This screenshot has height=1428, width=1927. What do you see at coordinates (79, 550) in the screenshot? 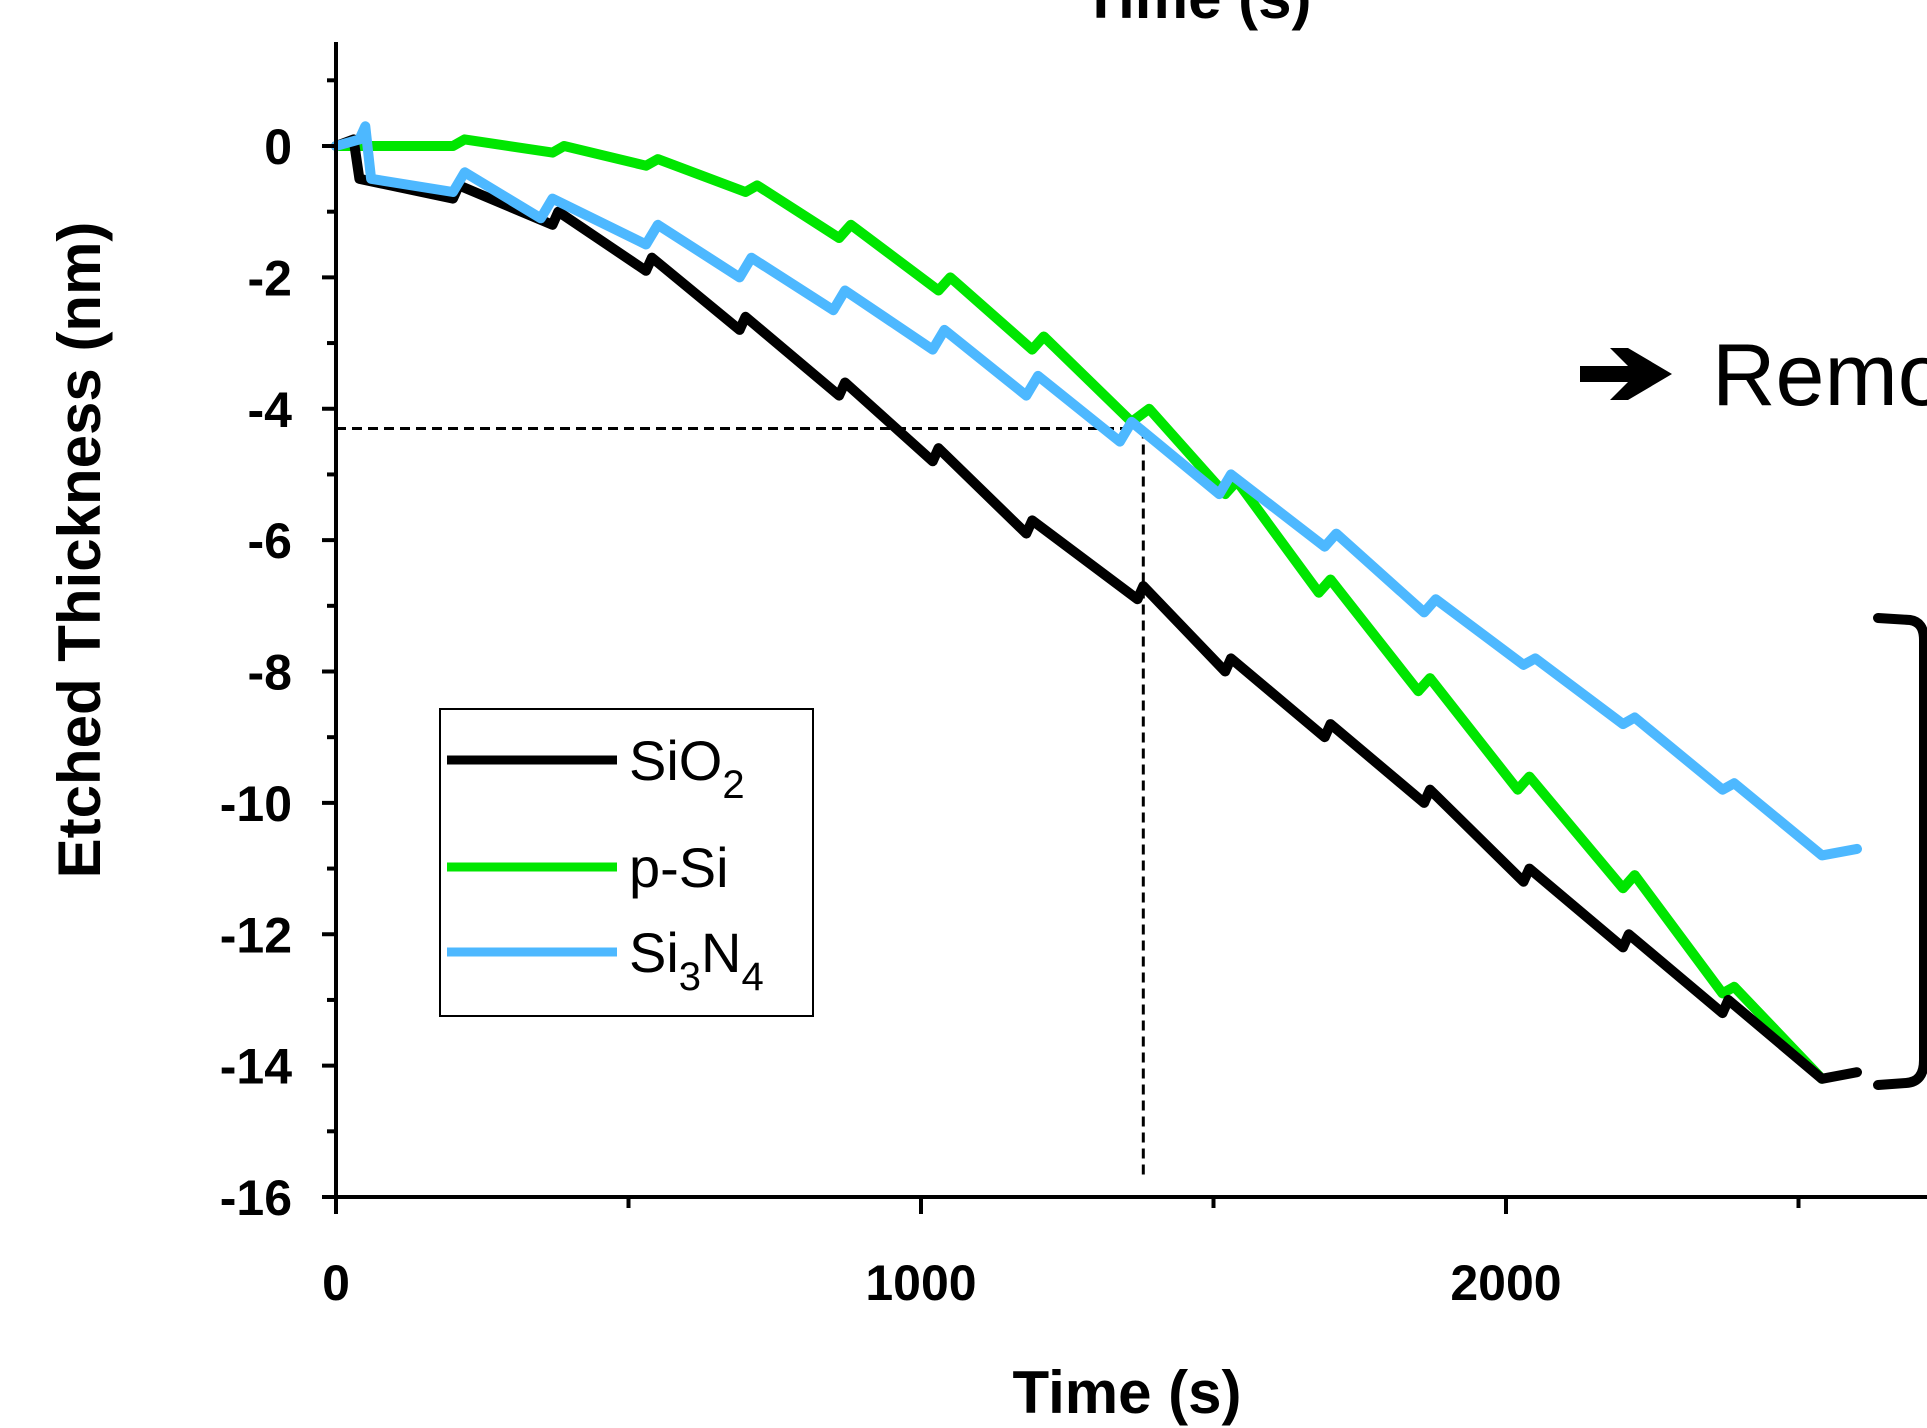
I see `y-axis-title: Etched Thickness (nm)` at bounding box center [79, 550].